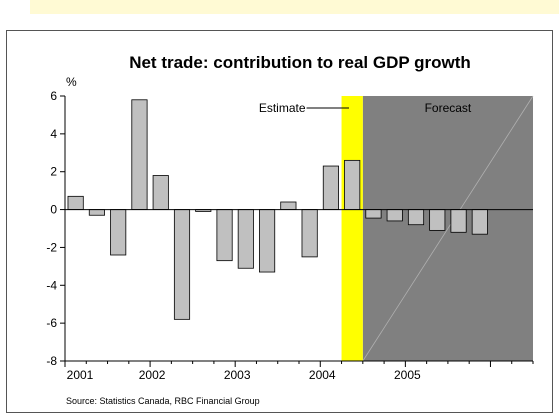  Describe the element at coordinates (458, 221) in the screenshot. I see `bar-2005Q3` at that location.